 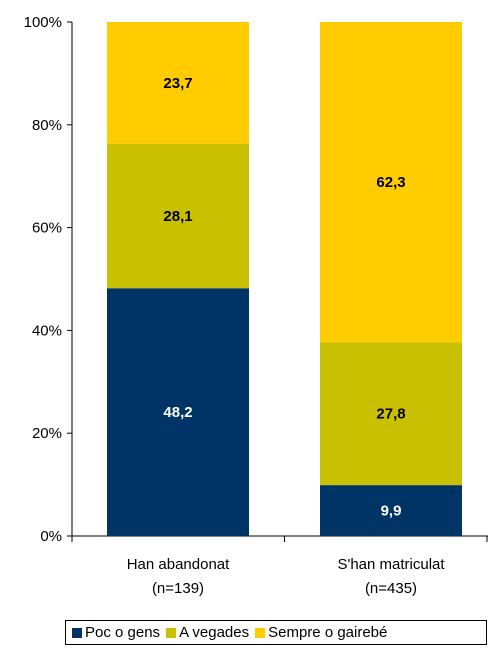 I want to click on category-label: Han abandonat, so click(x=178, y=564).